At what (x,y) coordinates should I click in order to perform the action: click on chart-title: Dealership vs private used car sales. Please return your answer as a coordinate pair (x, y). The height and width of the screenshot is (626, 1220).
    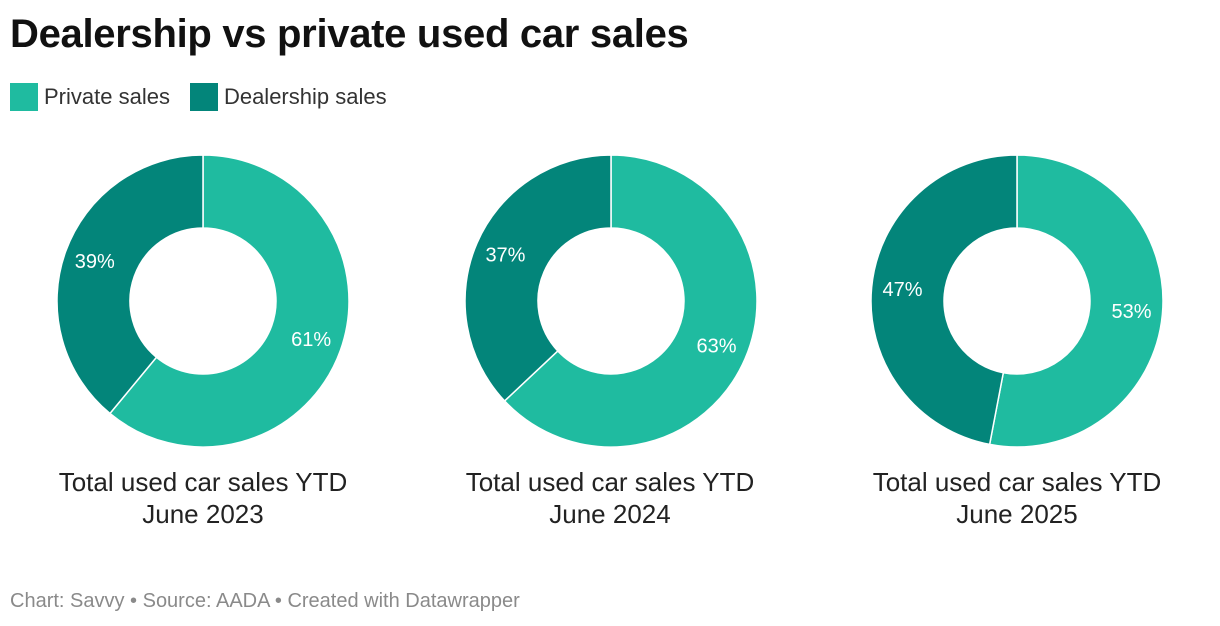
    Looking at the image, I should click on (349, 34).